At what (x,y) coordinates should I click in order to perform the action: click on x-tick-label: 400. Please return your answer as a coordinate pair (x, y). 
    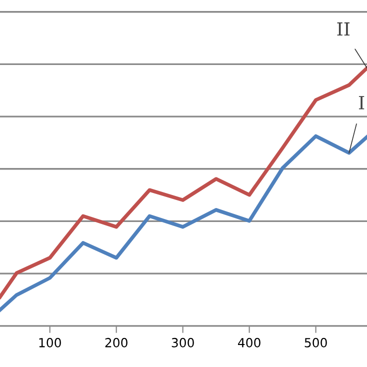
    Looking at the image, I should click on (249, 343).